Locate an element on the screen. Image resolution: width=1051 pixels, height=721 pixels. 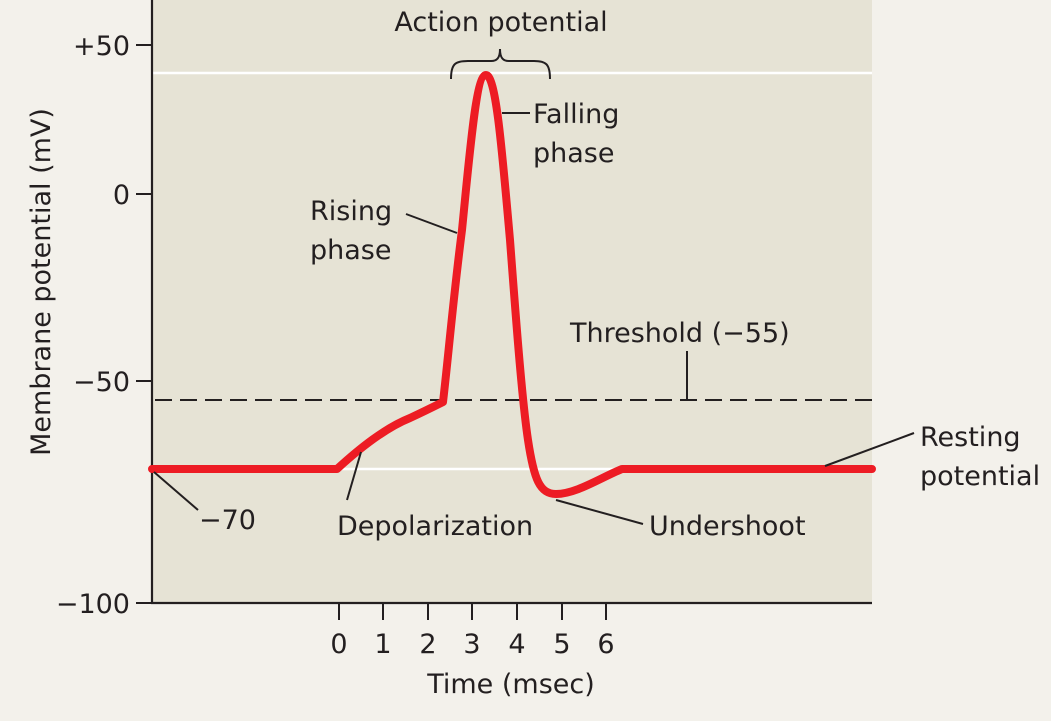
rising-phase-label: Rising is located at coordinates (351, 211).